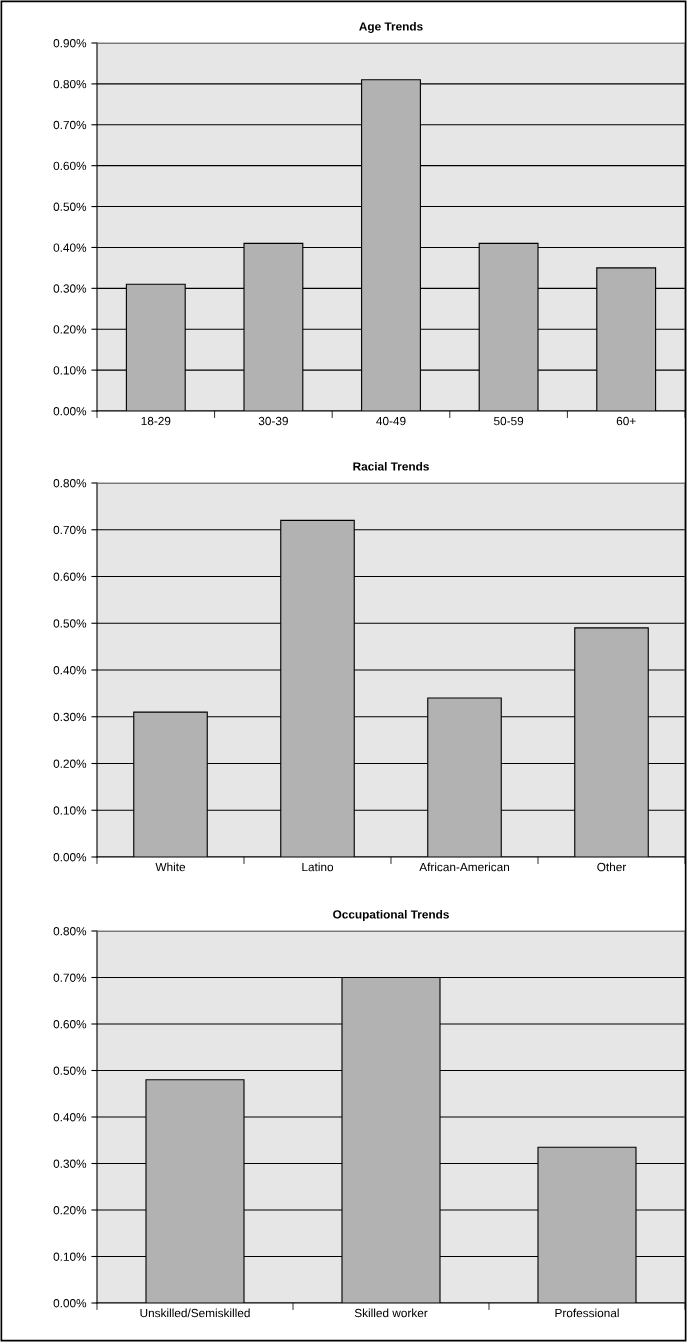  Describe the element at coordinates (391, 466) in the screenshot. I see `chart-title: Racial Trends` at that location.